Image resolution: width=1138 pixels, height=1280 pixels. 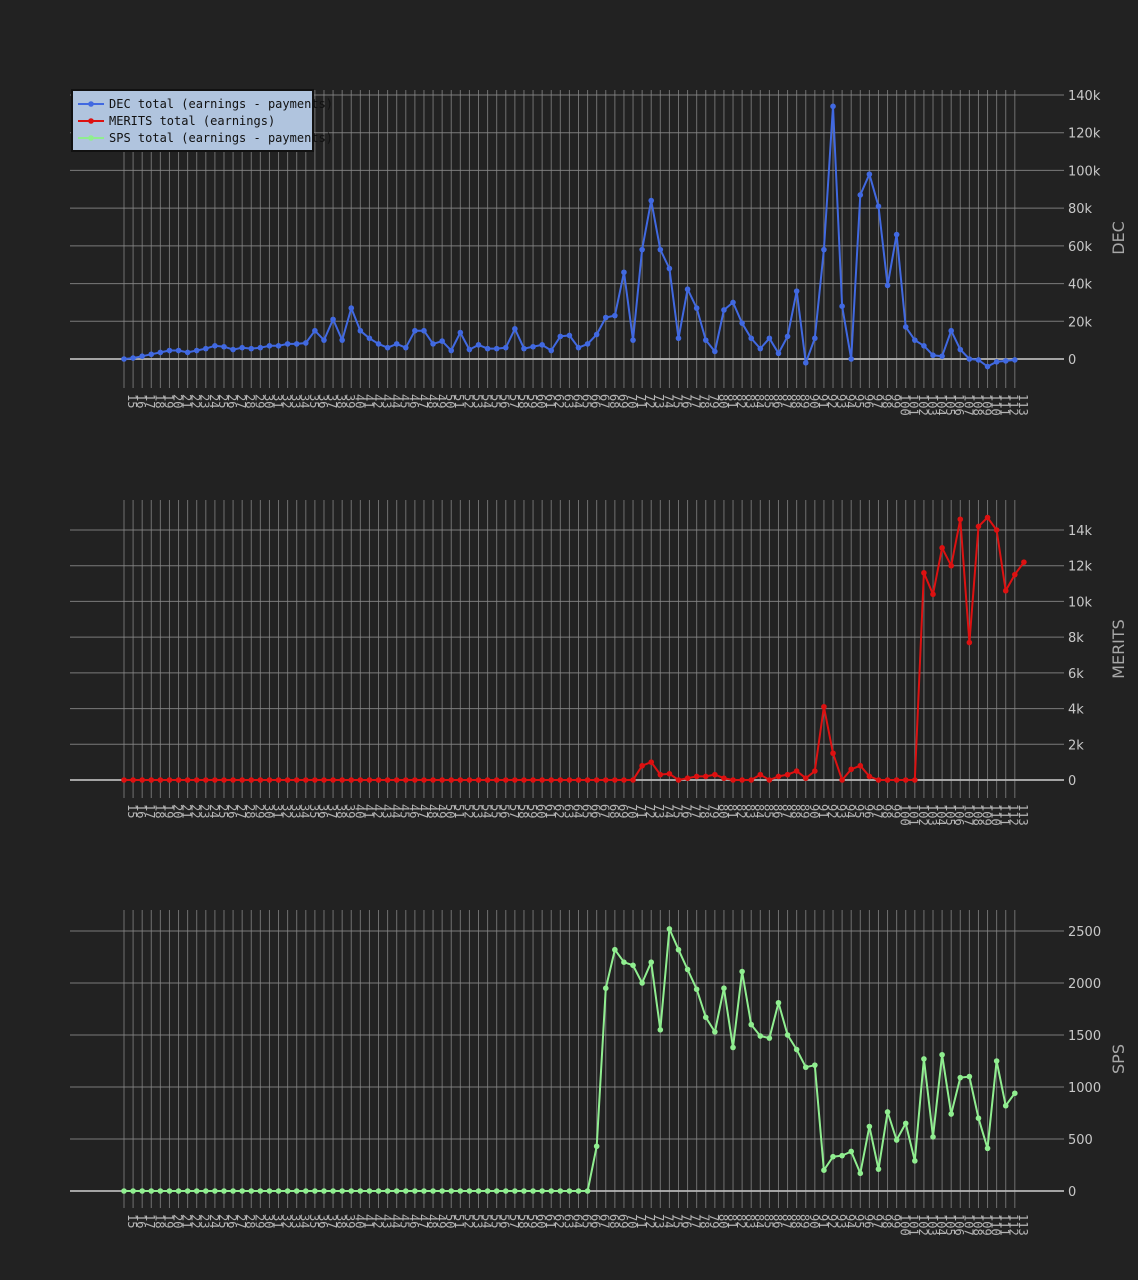 What do you see at coordinates (259, 401) in the screenshot?
I see `x-tick-label: 29` at bounding box center [259, 401].